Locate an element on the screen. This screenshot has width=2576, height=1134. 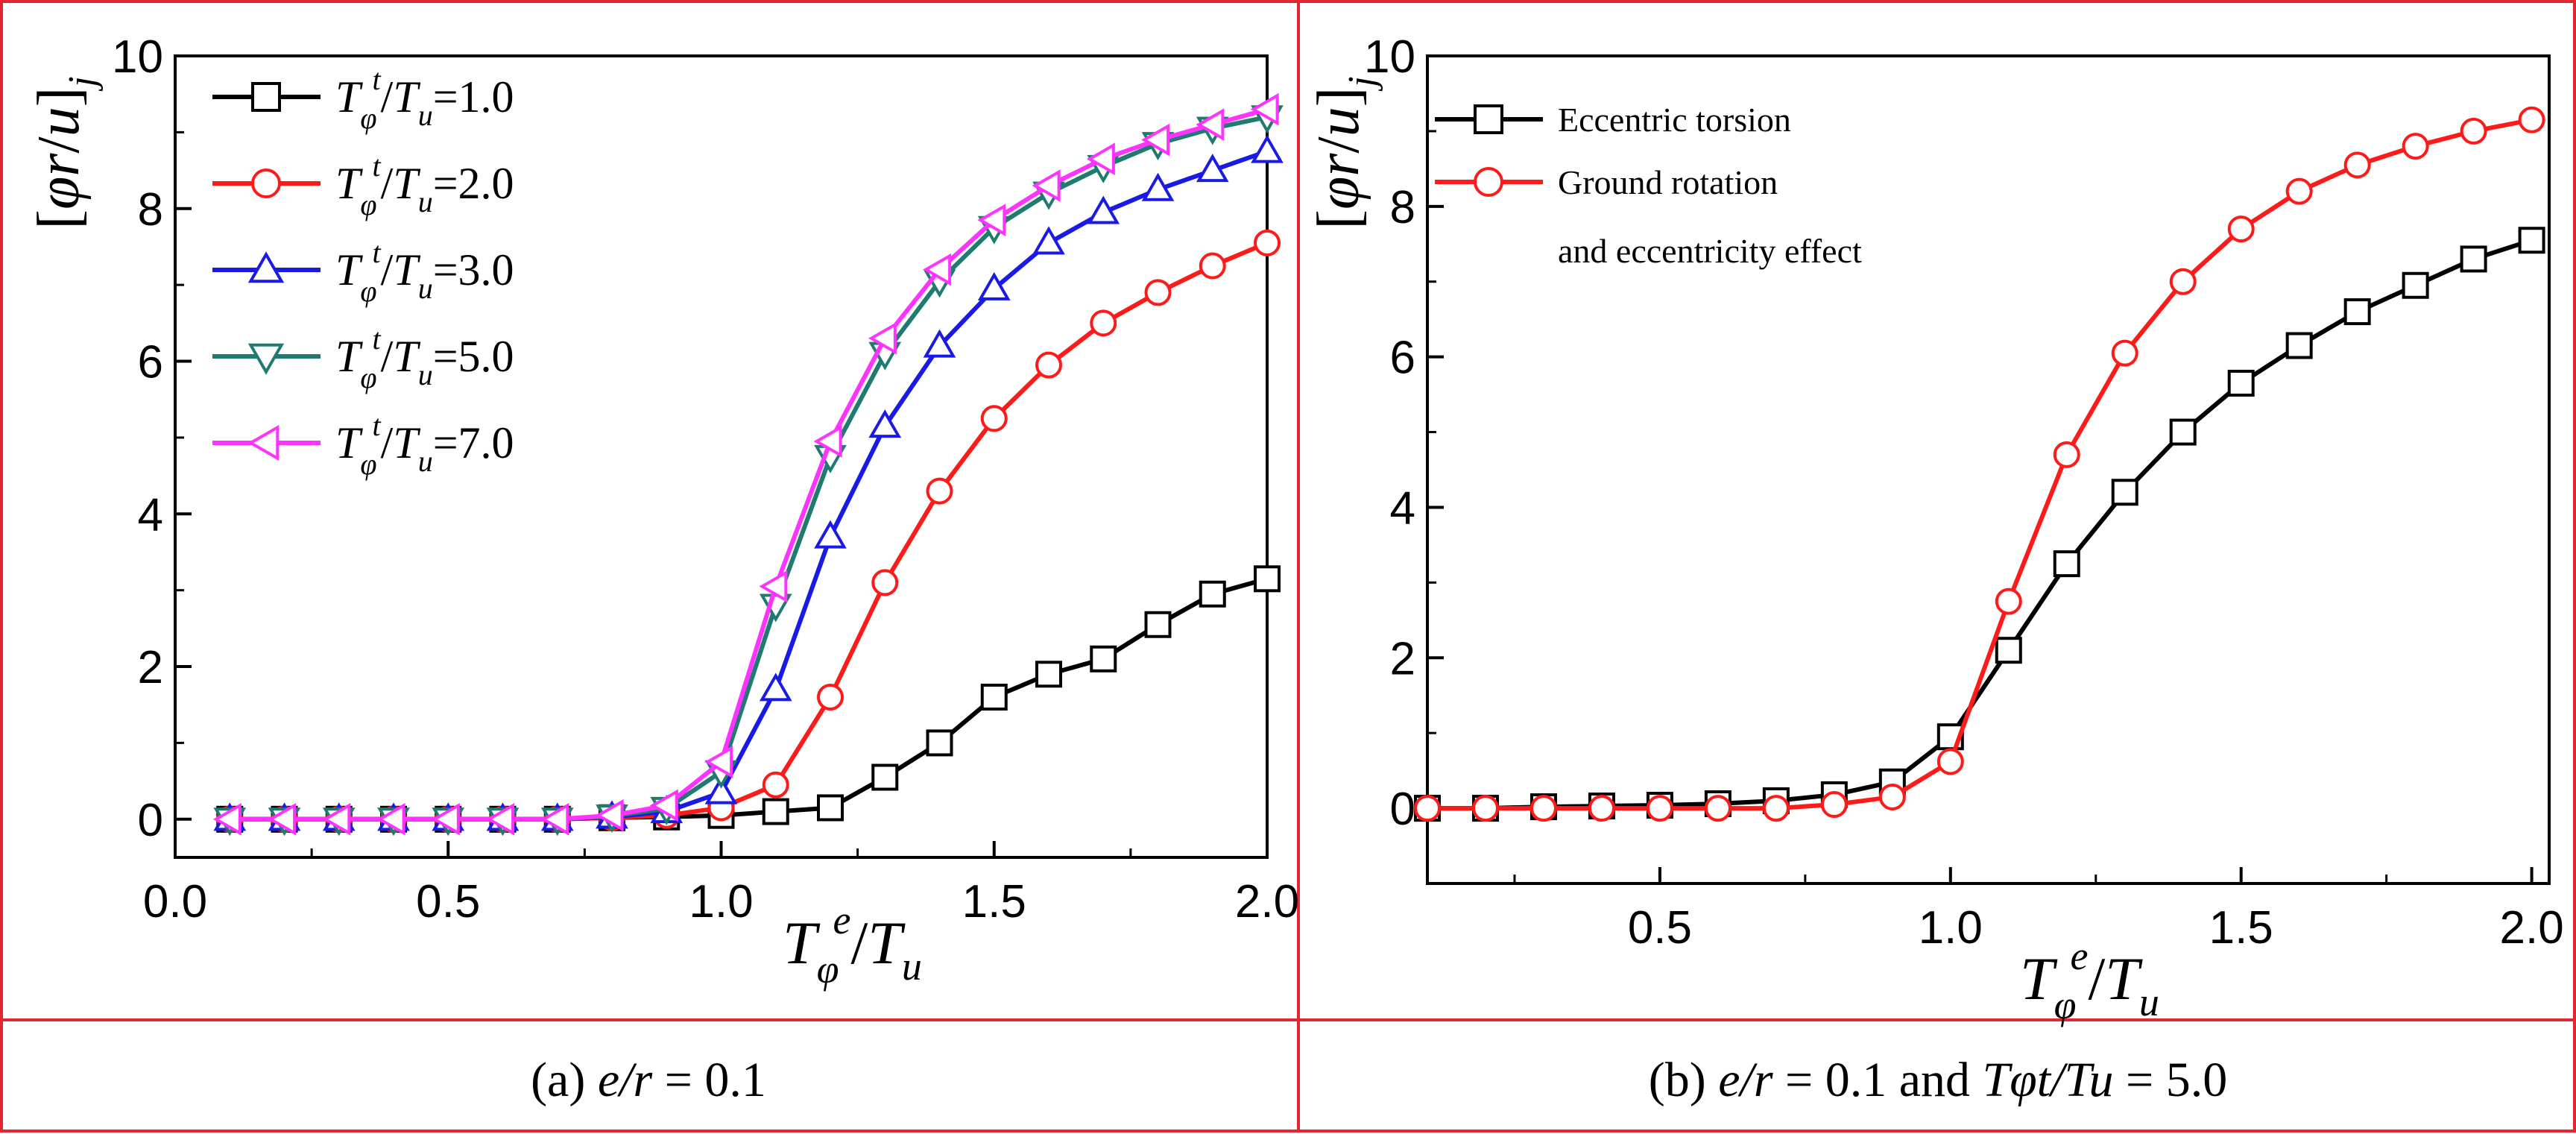
series-line is located at coordinates (749, 699).